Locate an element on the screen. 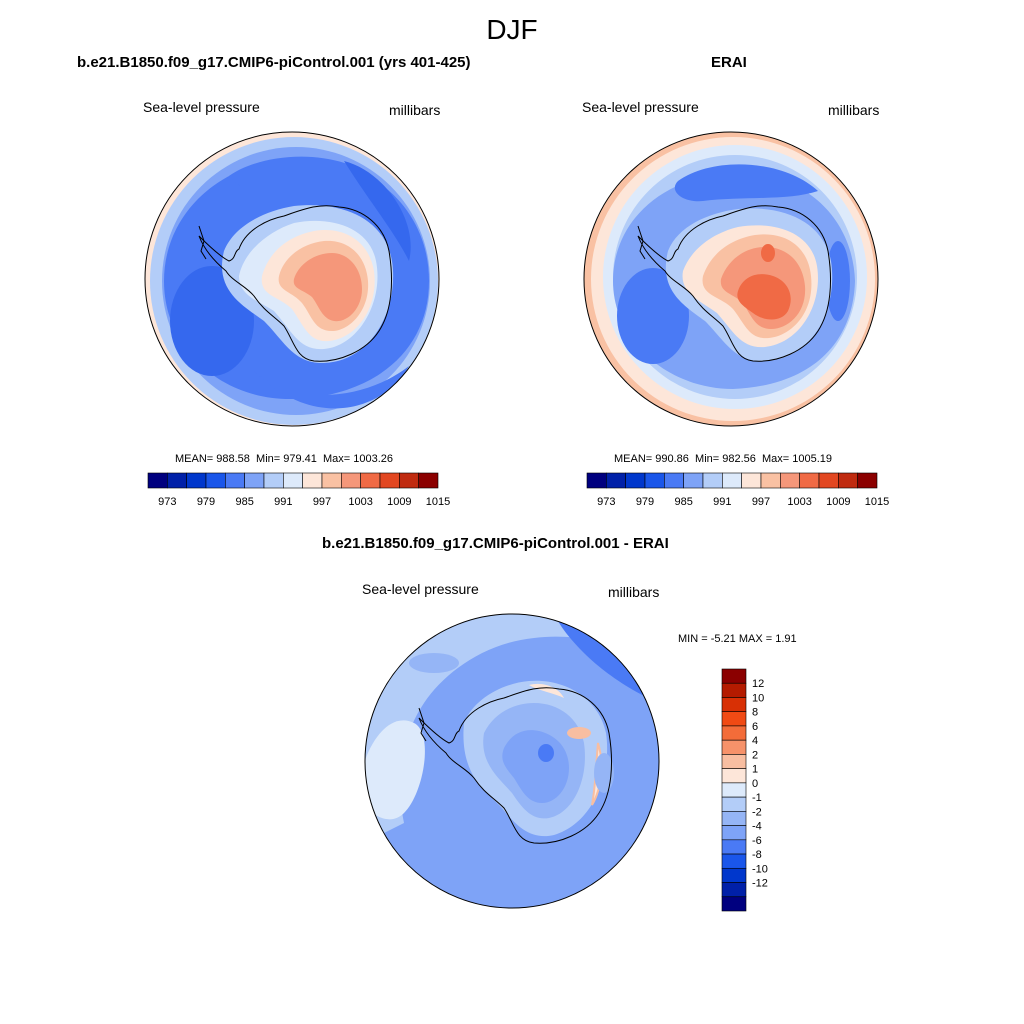 Image resolution: width=1024 pixels, height=1024 pixels. panel3-max: MAX = 1.91 is located at coordinates (767, 639).